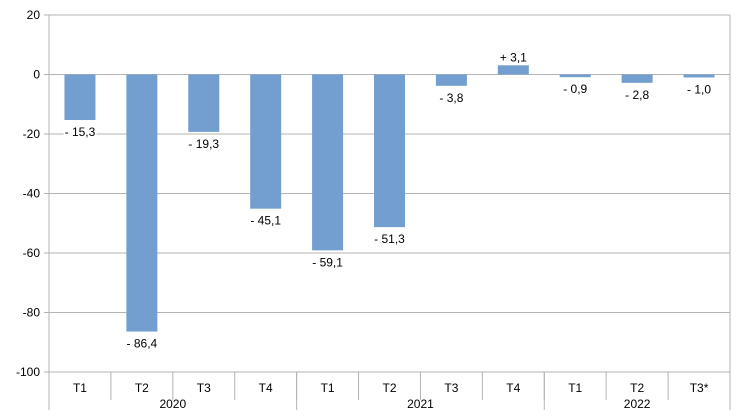 The width and height of the screenshot is (746, 420). I want to click on data-label: - 15,3, so click(80, 132).